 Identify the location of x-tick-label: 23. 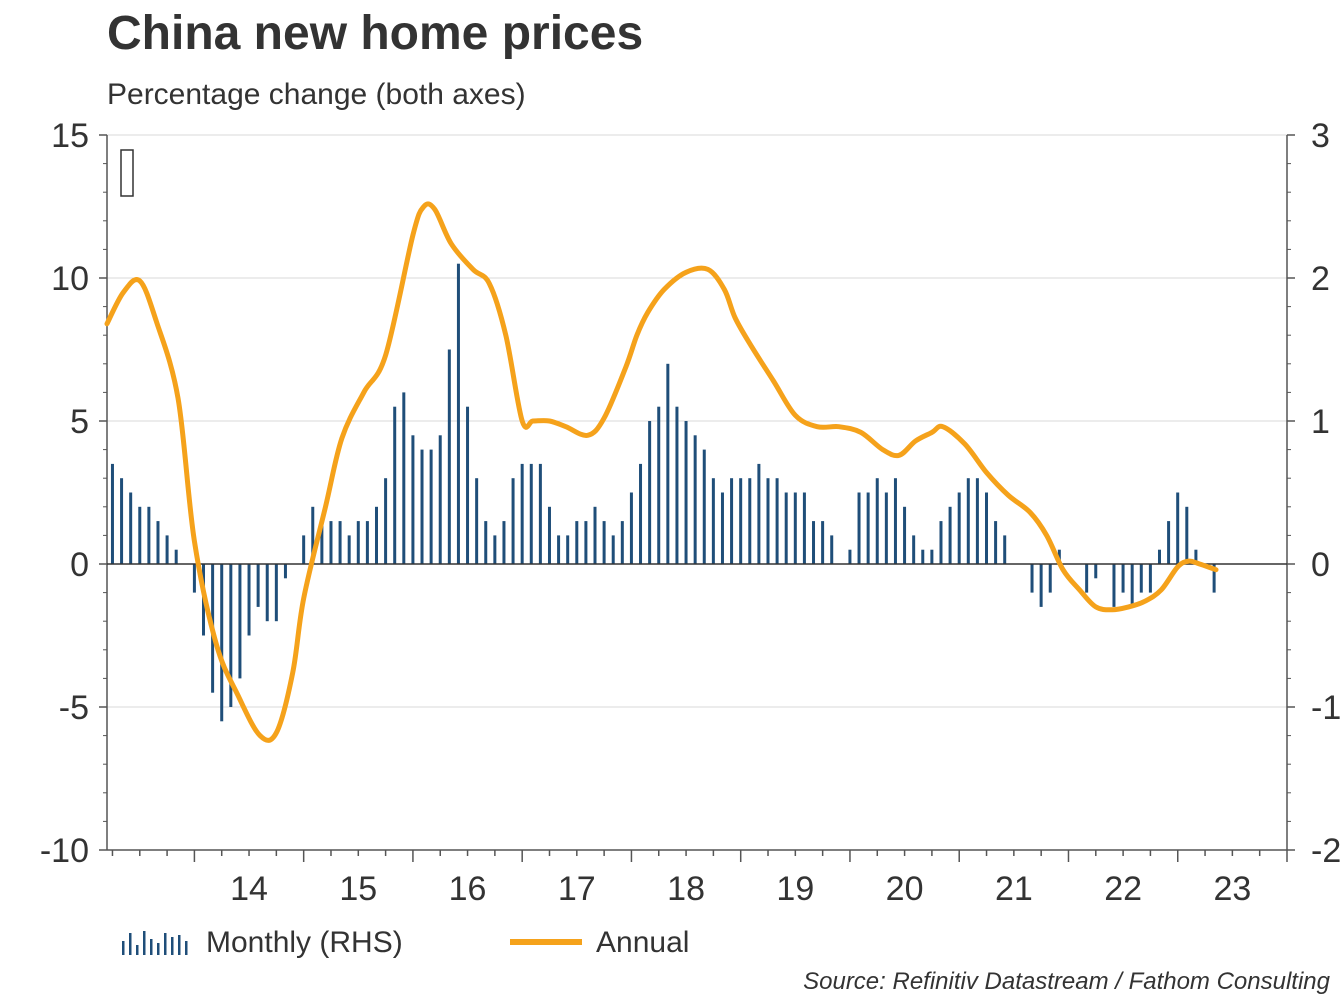
(1232, 889).